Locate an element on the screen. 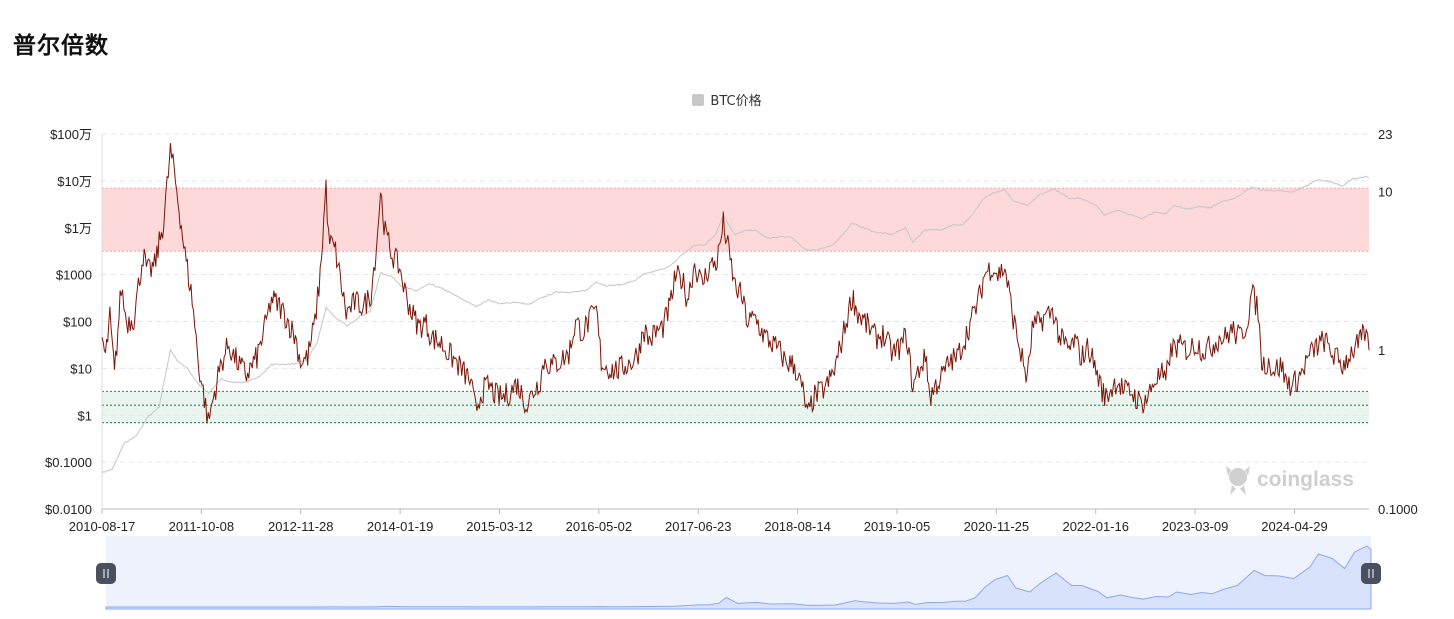 The width and height of the screenshot is (1454, 619). left-axis-tick-label: $10万 is located at coordinates (74, 181).